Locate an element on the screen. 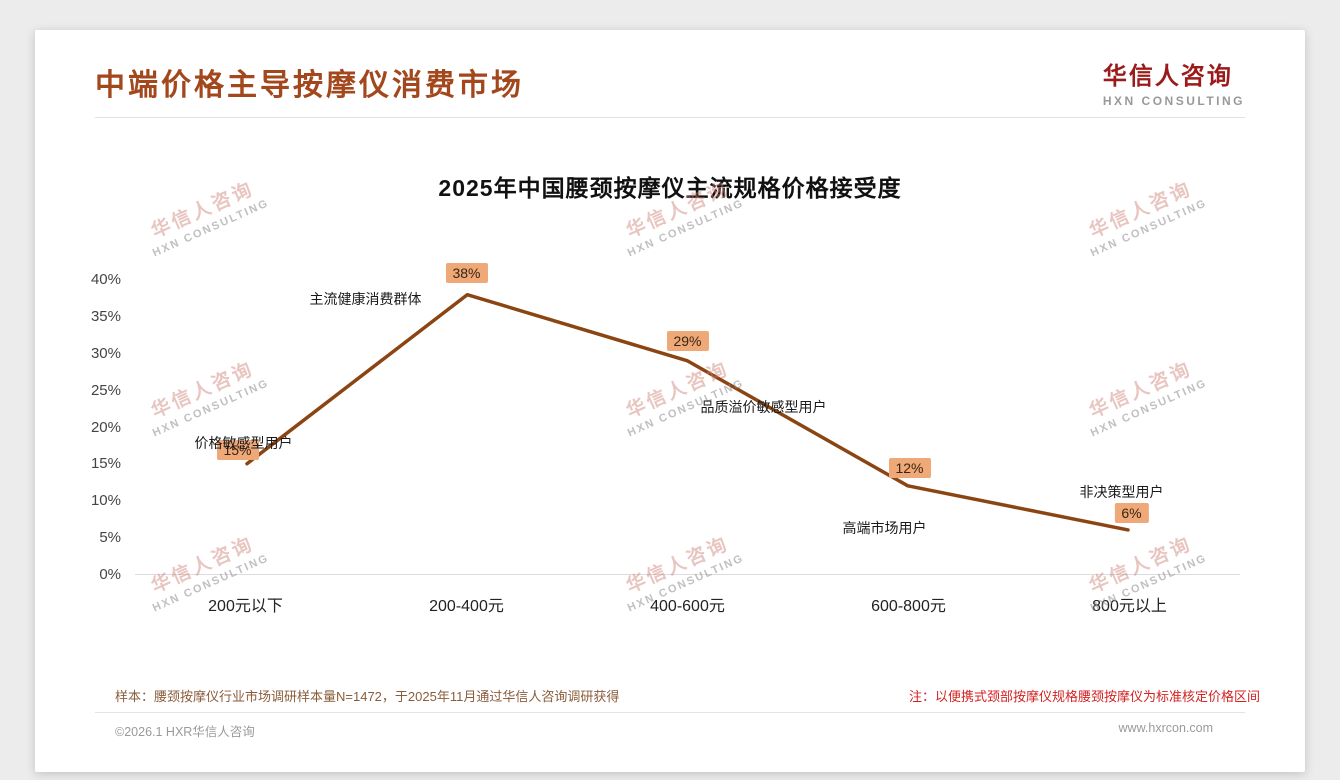 The width and height of the screenshot is (1340, 780). website-text: www.hxrcon.com is located at coordinates (1165, 728).